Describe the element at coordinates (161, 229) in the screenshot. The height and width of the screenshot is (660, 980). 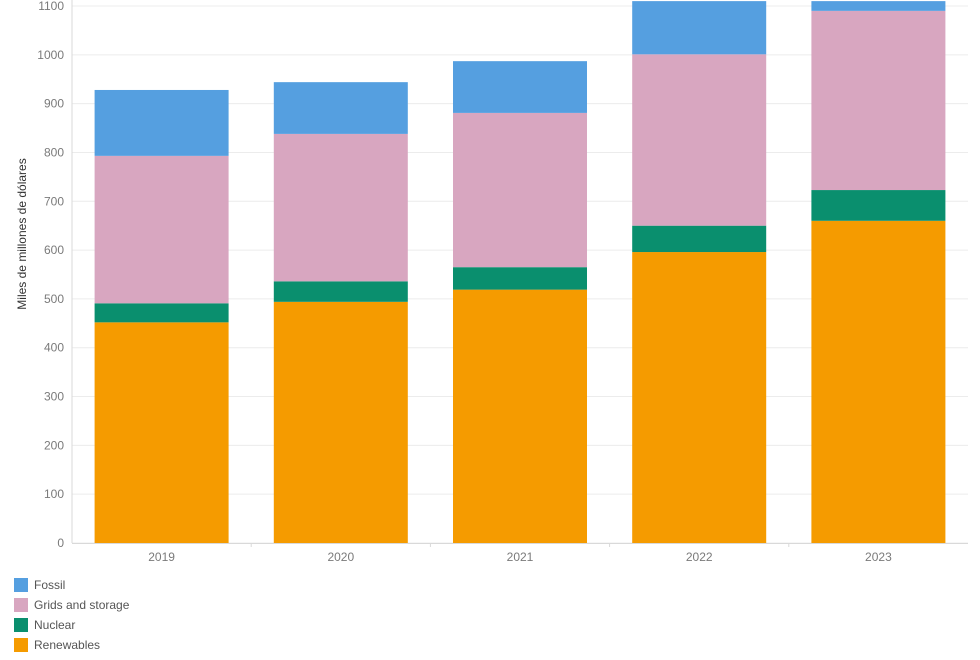
I see `bar-grids-and-storage-2019` at that location.